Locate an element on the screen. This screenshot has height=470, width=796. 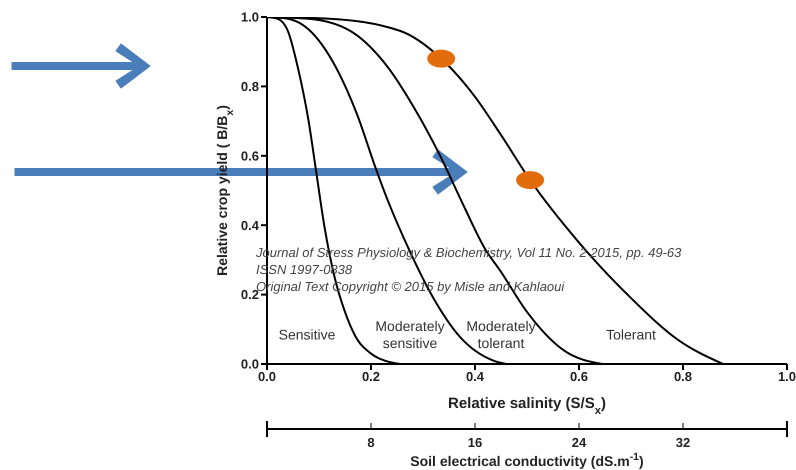
y-tick-label: 0.8 is located at coordinates (249, 86).